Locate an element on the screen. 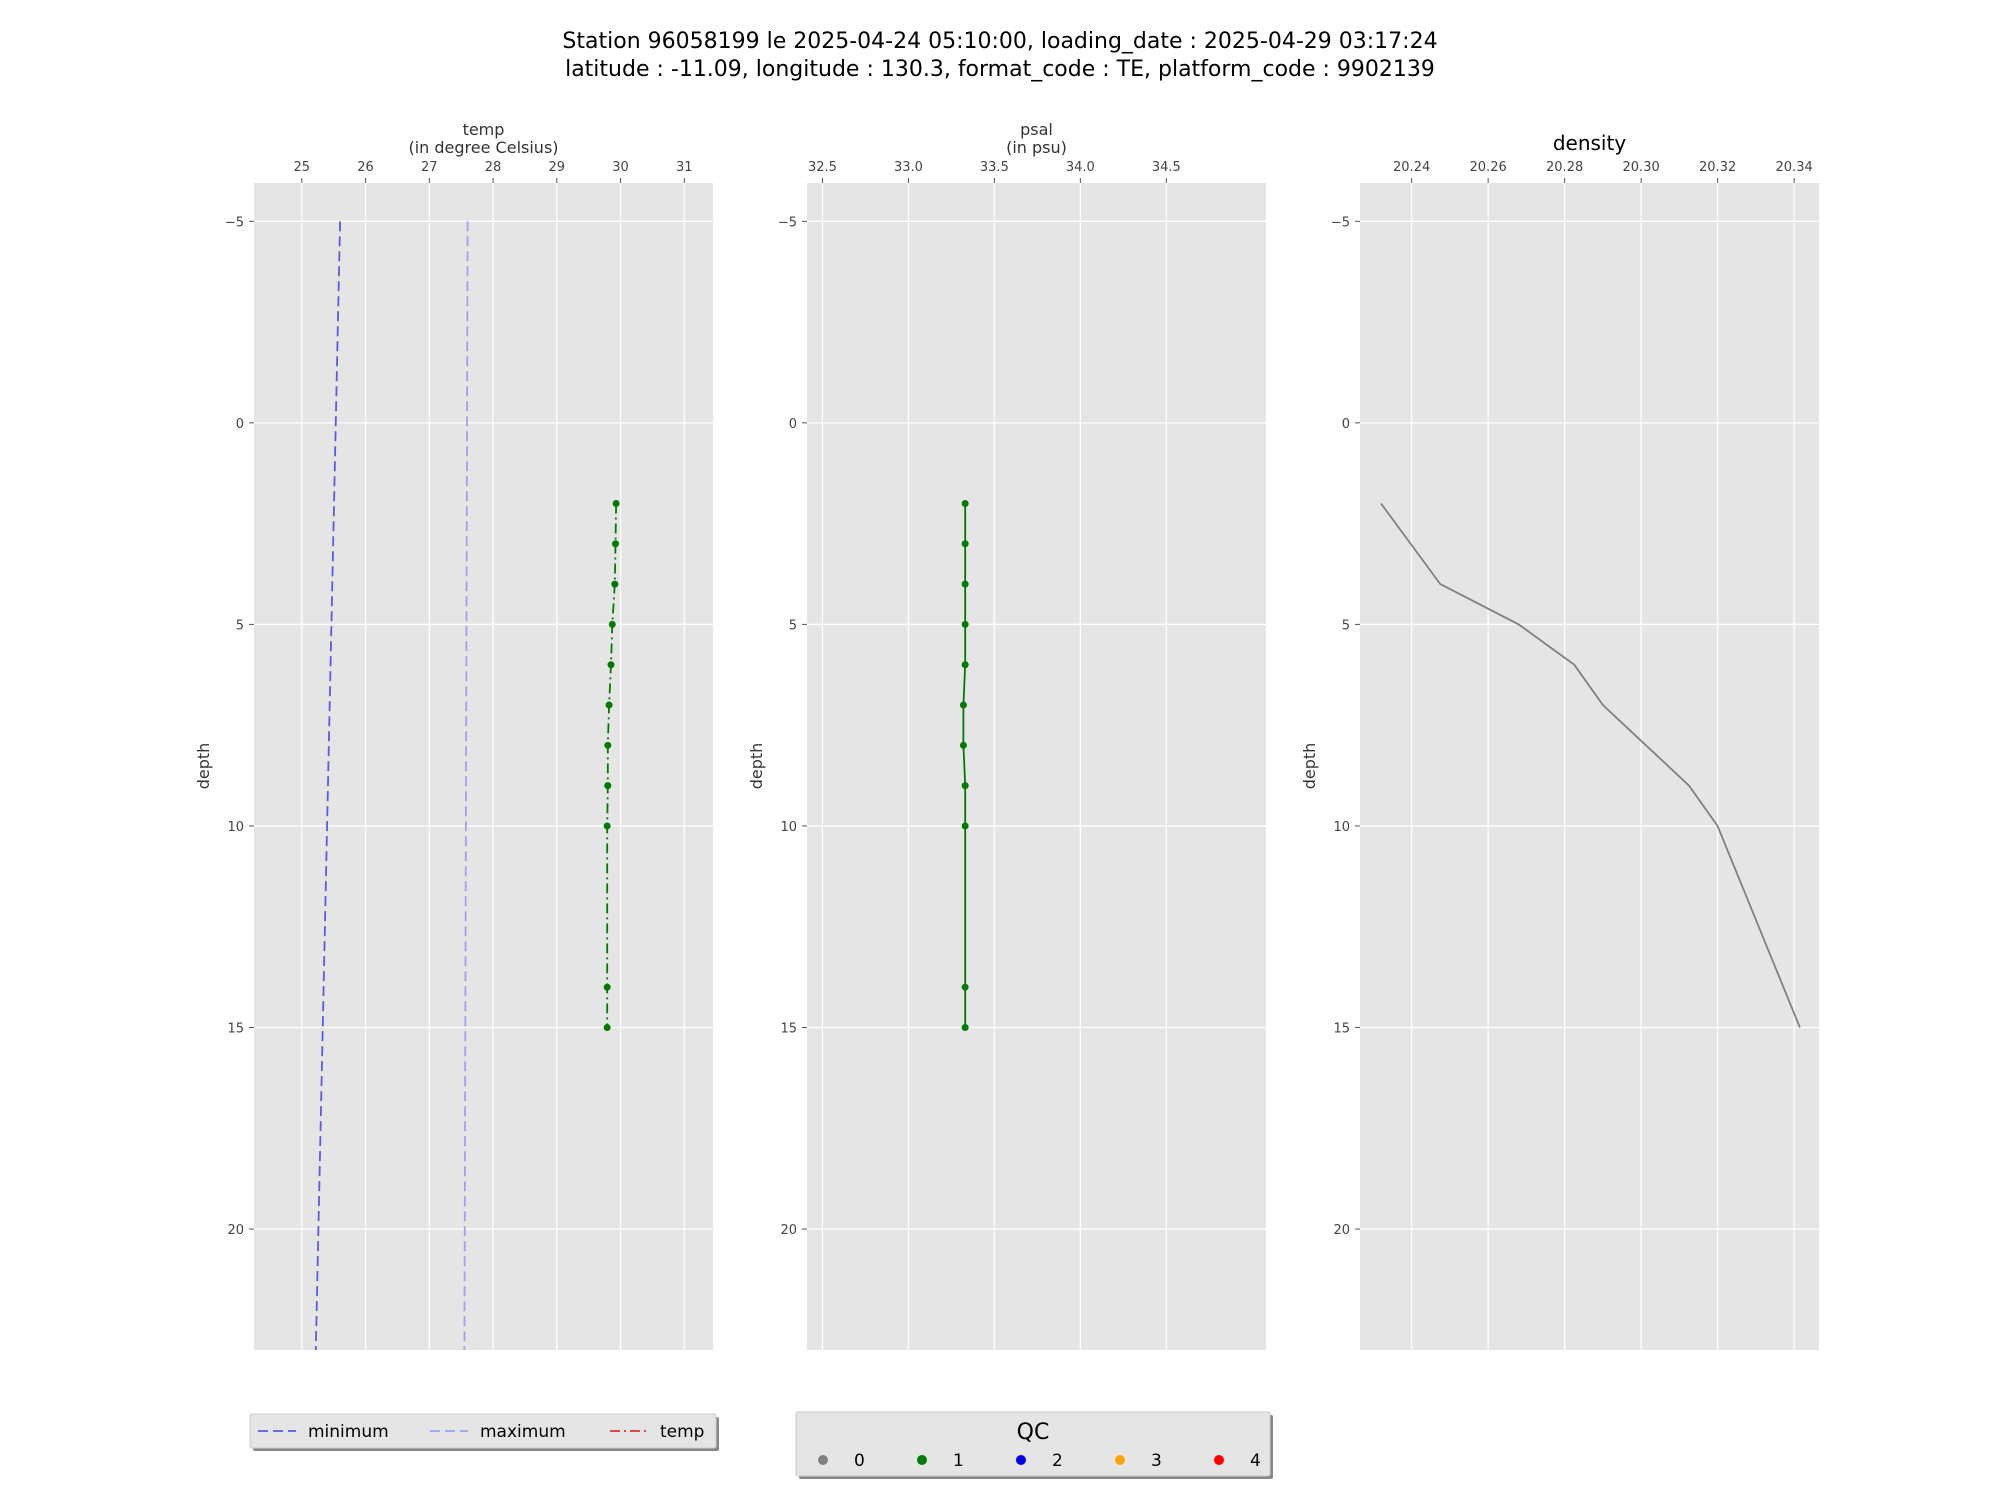 This screenshot has width=2000, height=1500. legend-label-maximum: maximum is located at coordinates (523, 1432).